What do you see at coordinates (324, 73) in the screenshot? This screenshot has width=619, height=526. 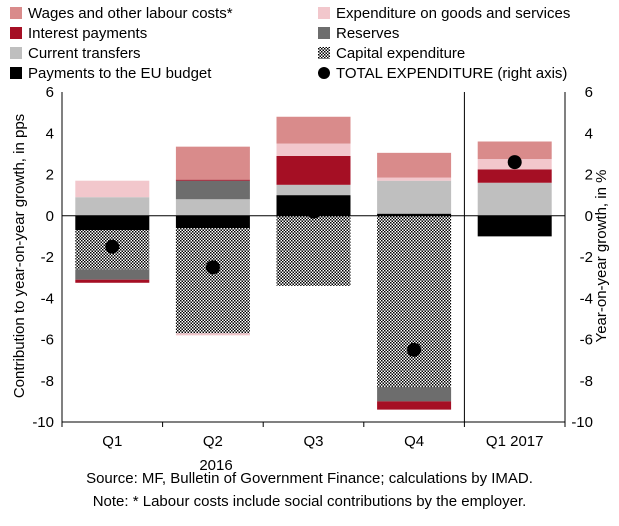 I see `legend-swatch-total` at bounding box center [324, 73].